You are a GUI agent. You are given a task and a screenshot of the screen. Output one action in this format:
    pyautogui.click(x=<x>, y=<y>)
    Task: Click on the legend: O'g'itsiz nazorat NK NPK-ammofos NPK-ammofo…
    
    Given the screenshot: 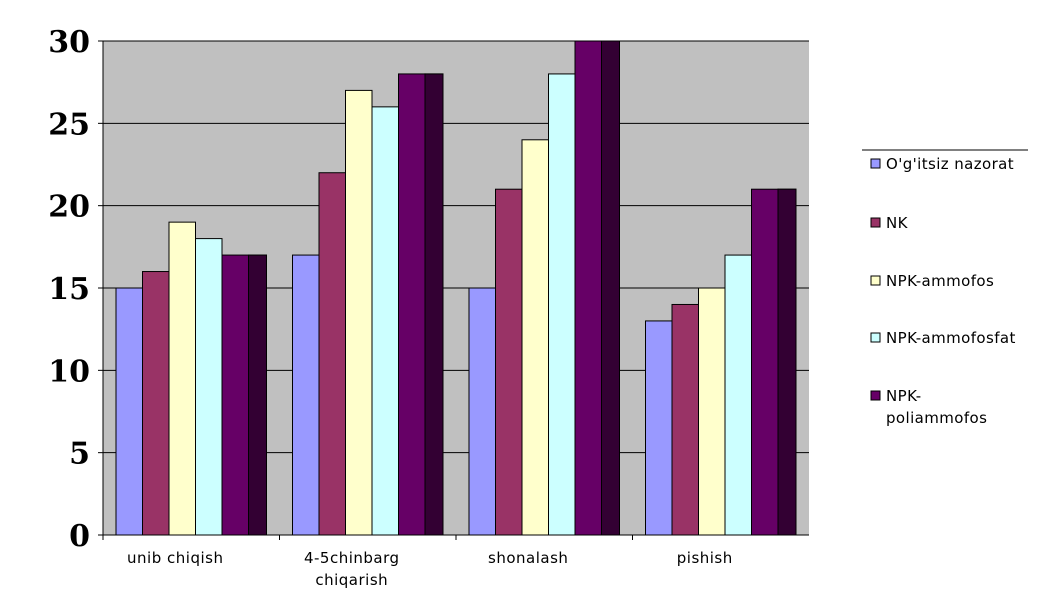 What is the action you would take?
    pyautogui.click(x=945, y=288)
    